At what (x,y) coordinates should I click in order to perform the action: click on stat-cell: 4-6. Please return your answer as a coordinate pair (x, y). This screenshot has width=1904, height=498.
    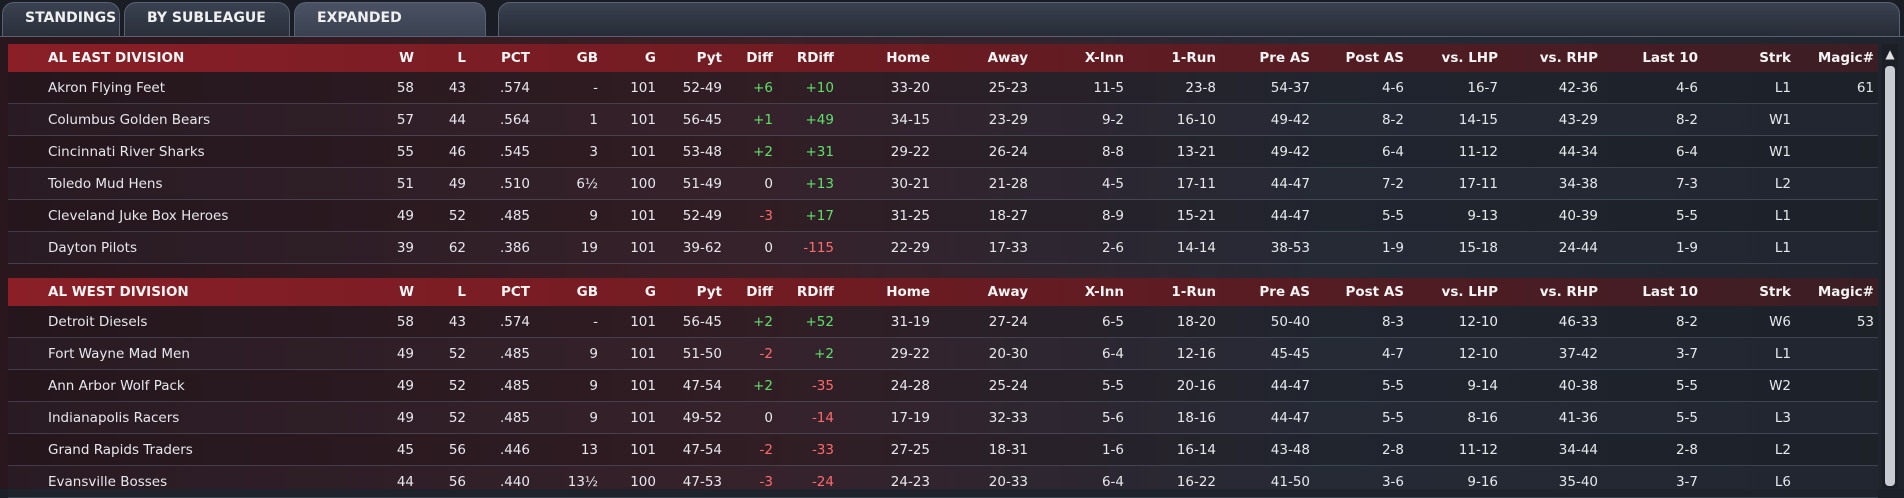
    Looking at the image, I should click on (1392, 87).